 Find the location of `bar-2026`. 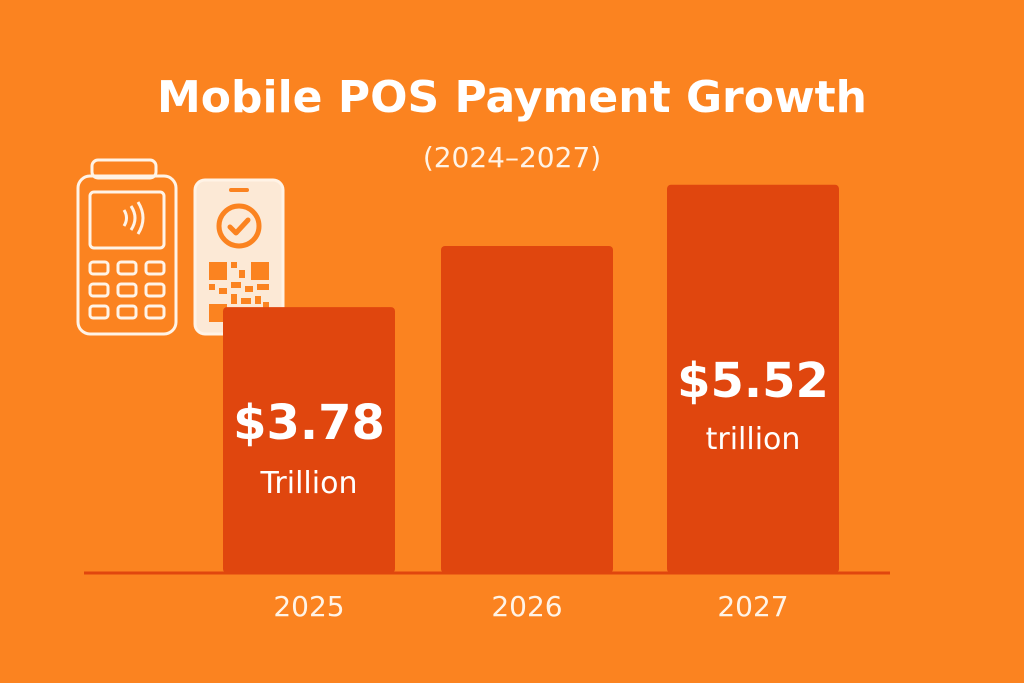

bar-2026 is located at coordinates (527, 409).